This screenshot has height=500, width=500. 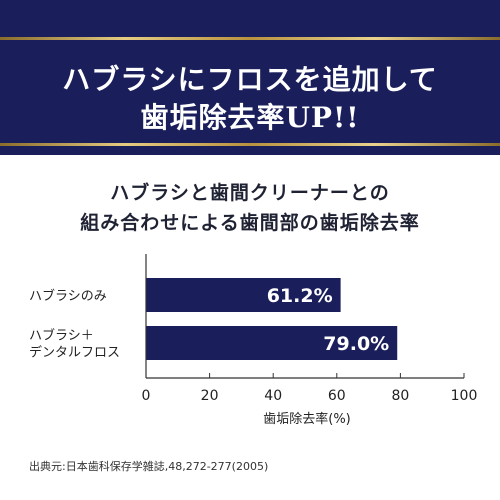 What do you see at coordinates (74, 353) in the screenshot?
I see `category-label: デンタルフロス` at bounding box center [74, 353].